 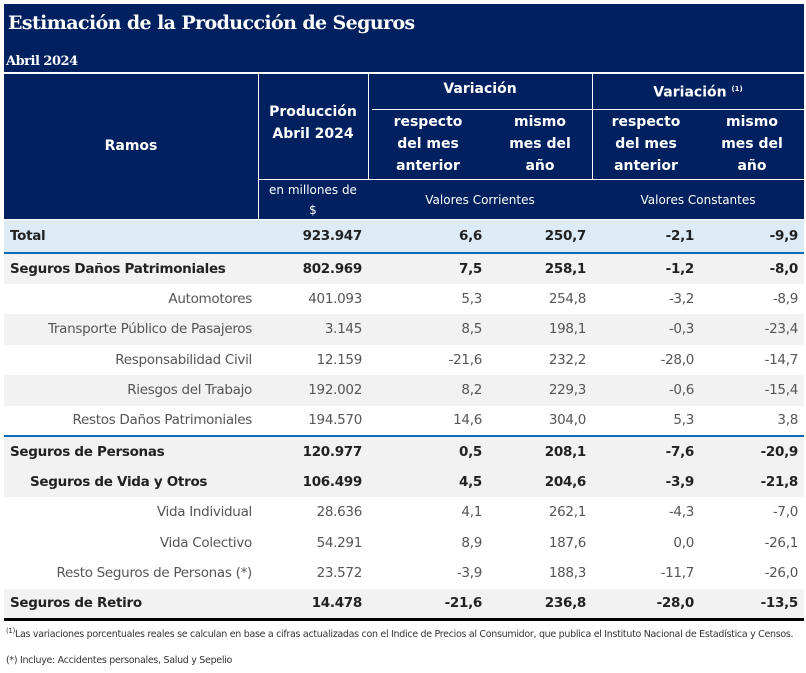 I want to click on report-period: Abril 2024, so click(x=42, y=61).